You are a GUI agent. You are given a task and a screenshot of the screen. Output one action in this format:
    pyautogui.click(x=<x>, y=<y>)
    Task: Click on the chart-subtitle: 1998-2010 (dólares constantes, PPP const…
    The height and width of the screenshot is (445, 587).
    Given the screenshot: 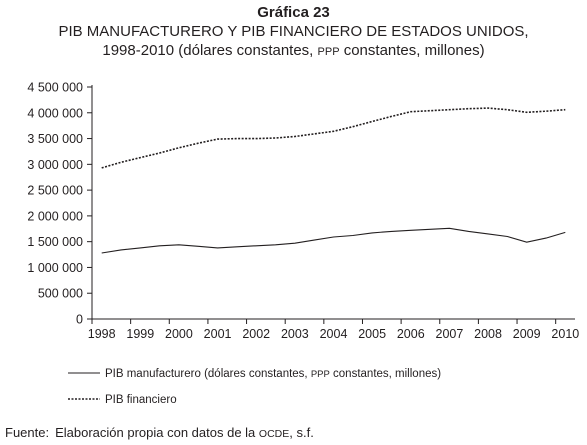 What is the action you would take?
    pyautogui.click(x=293, y=50)
    